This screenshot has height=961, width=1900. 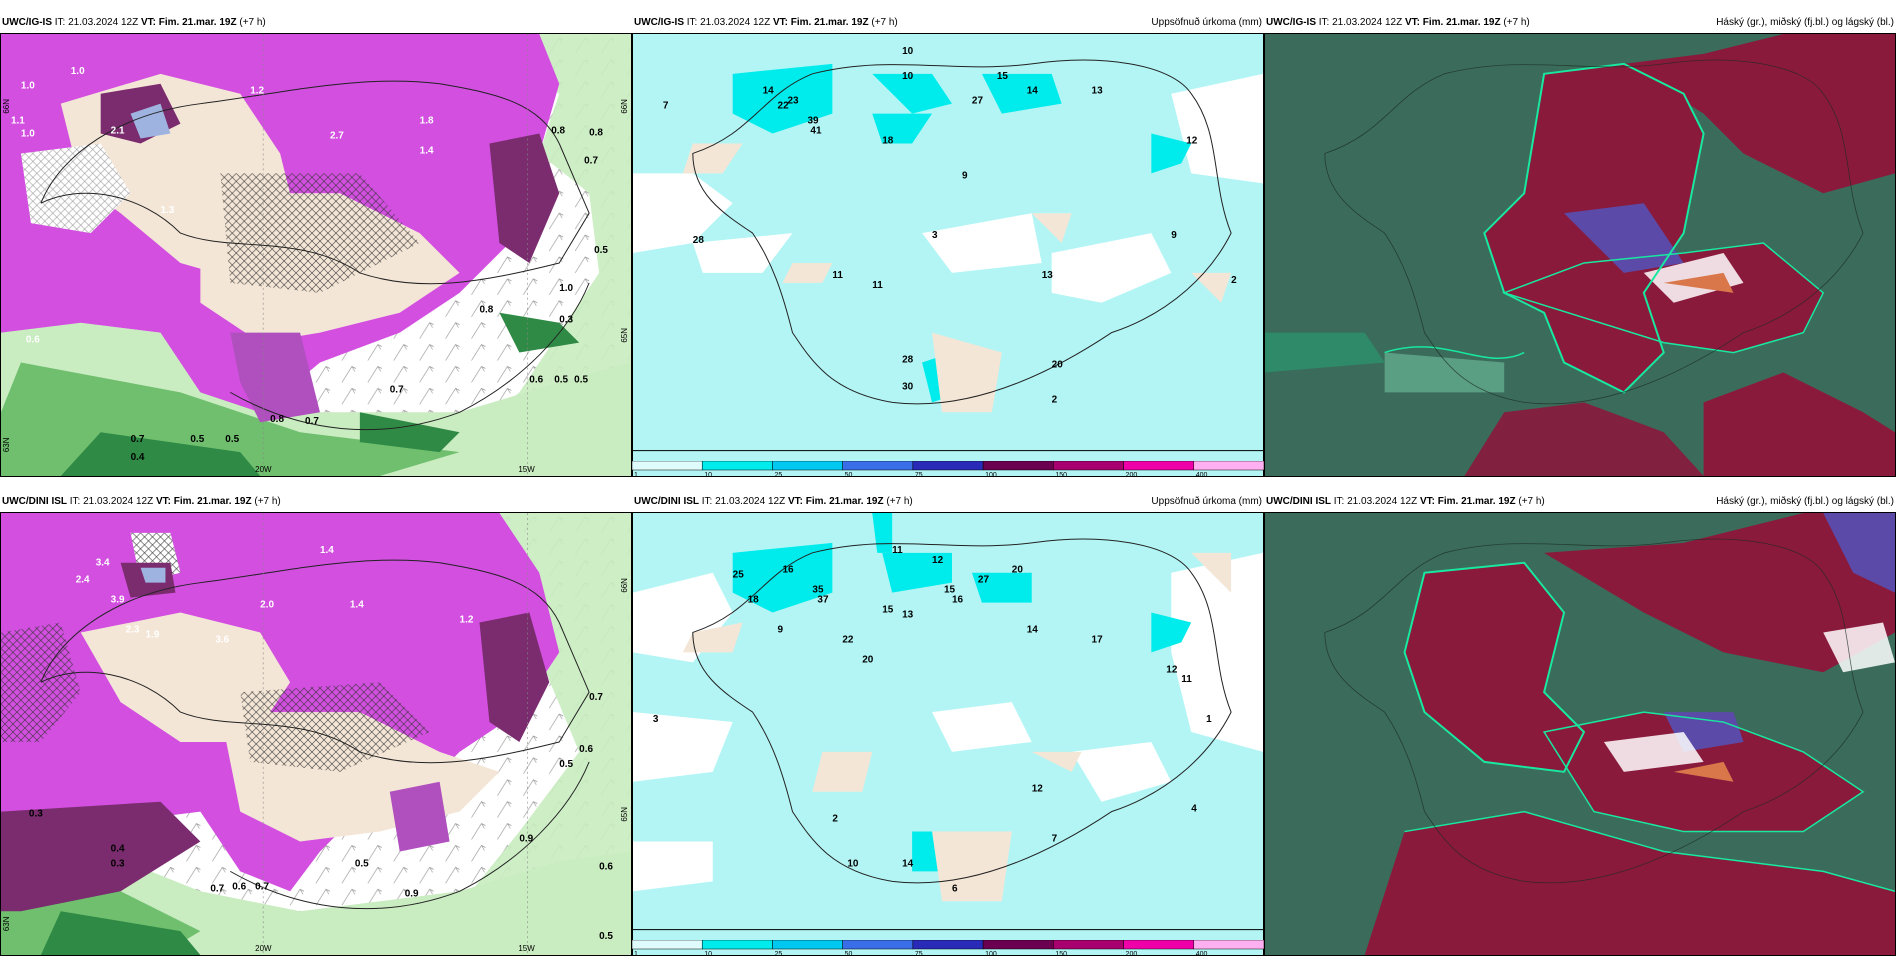 I want to click on colorbar-tick: 50, so click(x=849, y=474).